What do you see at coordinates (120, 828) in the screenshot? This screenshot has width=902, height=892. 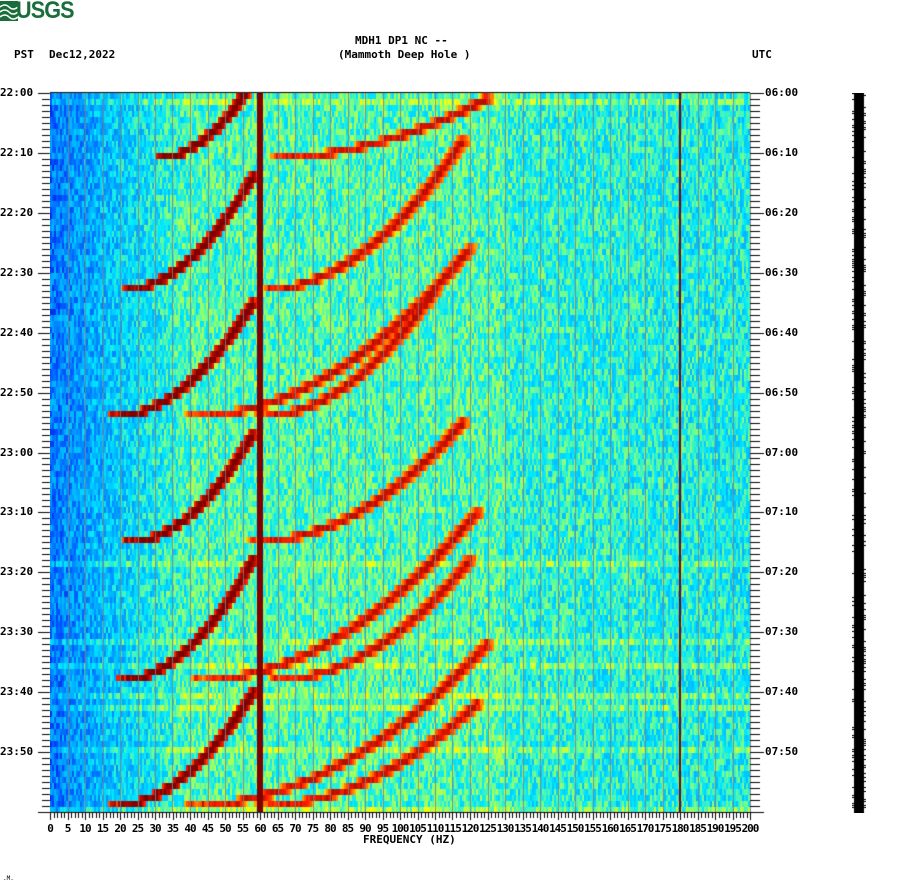 I see `x-tick-label: 20` at bounding box center [120, 828].